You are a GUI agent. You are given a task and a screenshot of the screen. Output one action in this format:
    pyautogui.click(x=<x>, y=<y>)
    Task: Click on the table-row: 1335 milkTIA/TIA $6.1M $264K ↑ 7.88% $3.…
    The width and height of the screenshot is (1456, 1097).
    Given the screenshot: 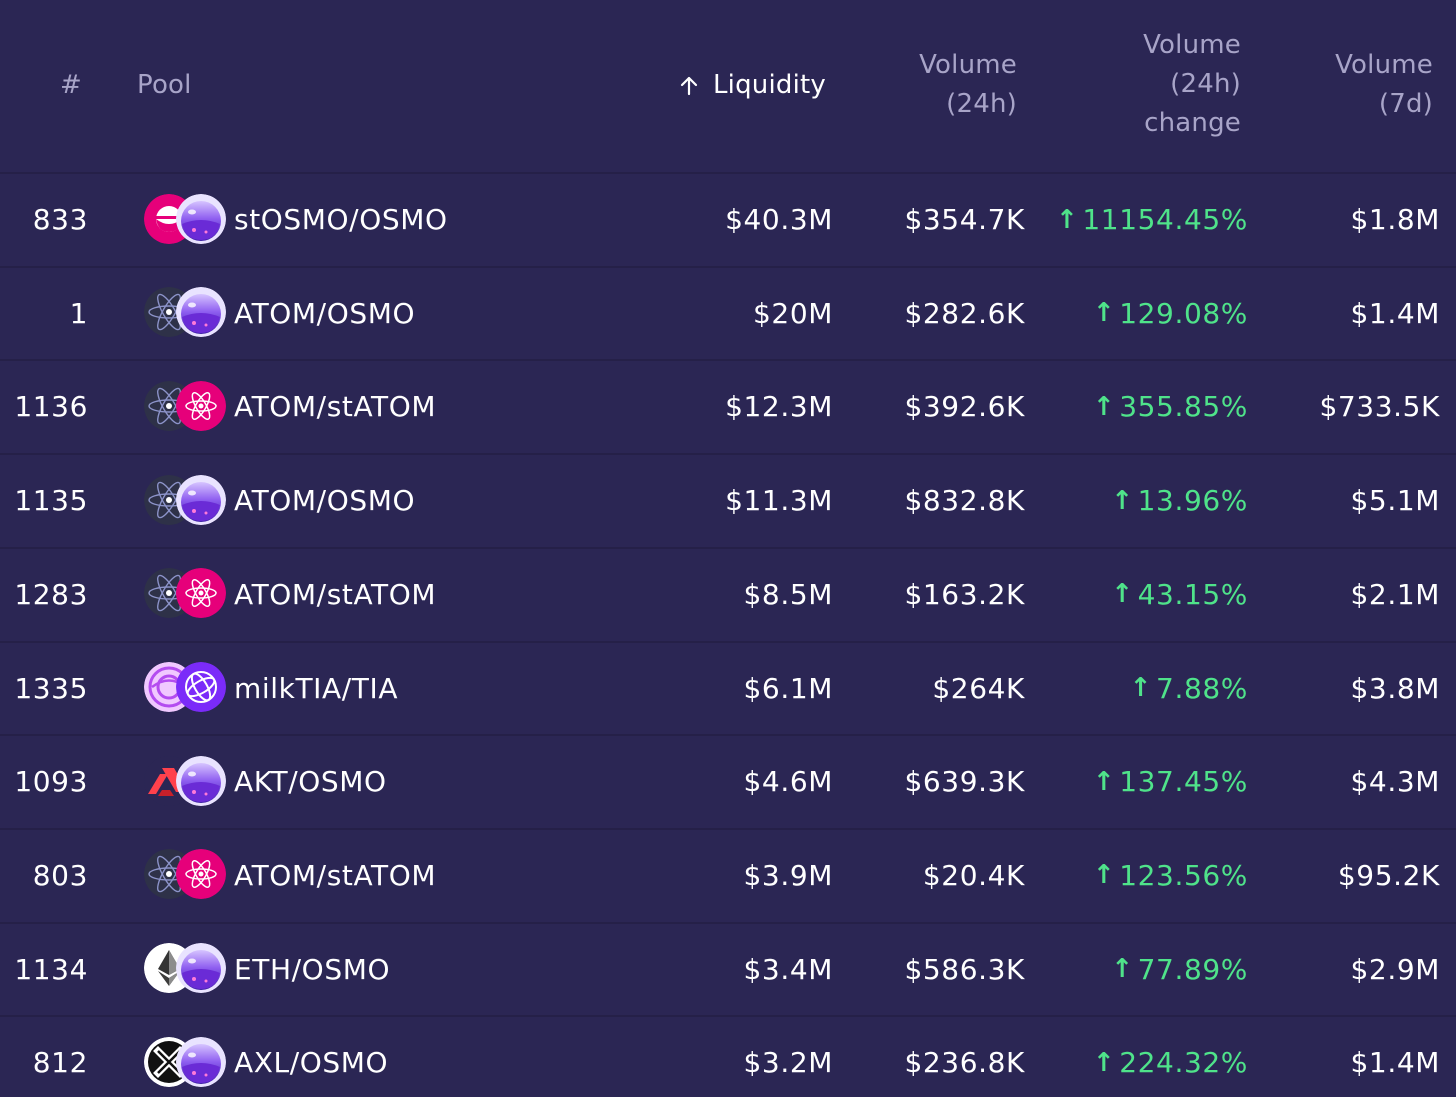 What is the action you would take?
    pyautogui.click(x=728, y=687)
    